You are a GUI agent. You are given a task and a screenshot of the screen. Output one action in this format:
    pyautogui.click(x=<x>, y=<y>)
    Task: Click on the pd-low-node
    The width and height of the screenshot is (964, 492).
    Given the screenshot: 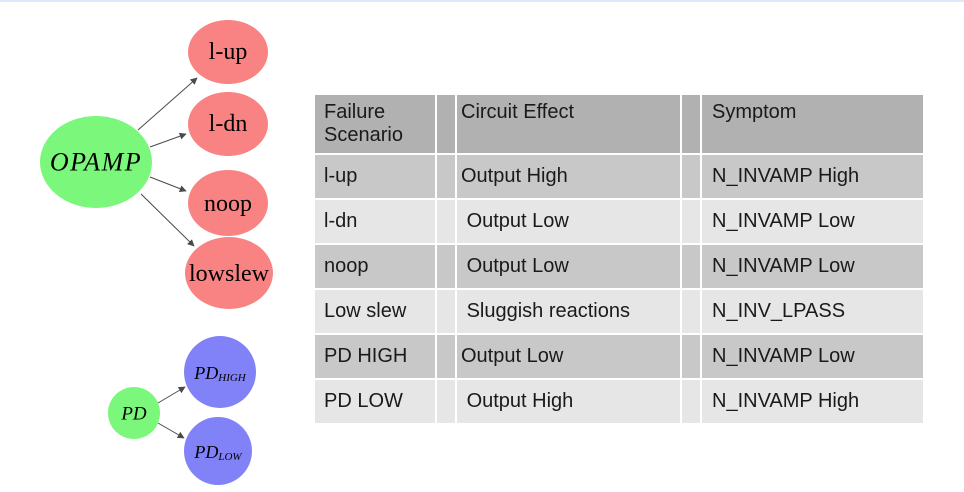 What is the action you would take?
    pyautogui.click(x=218, y=451)
    